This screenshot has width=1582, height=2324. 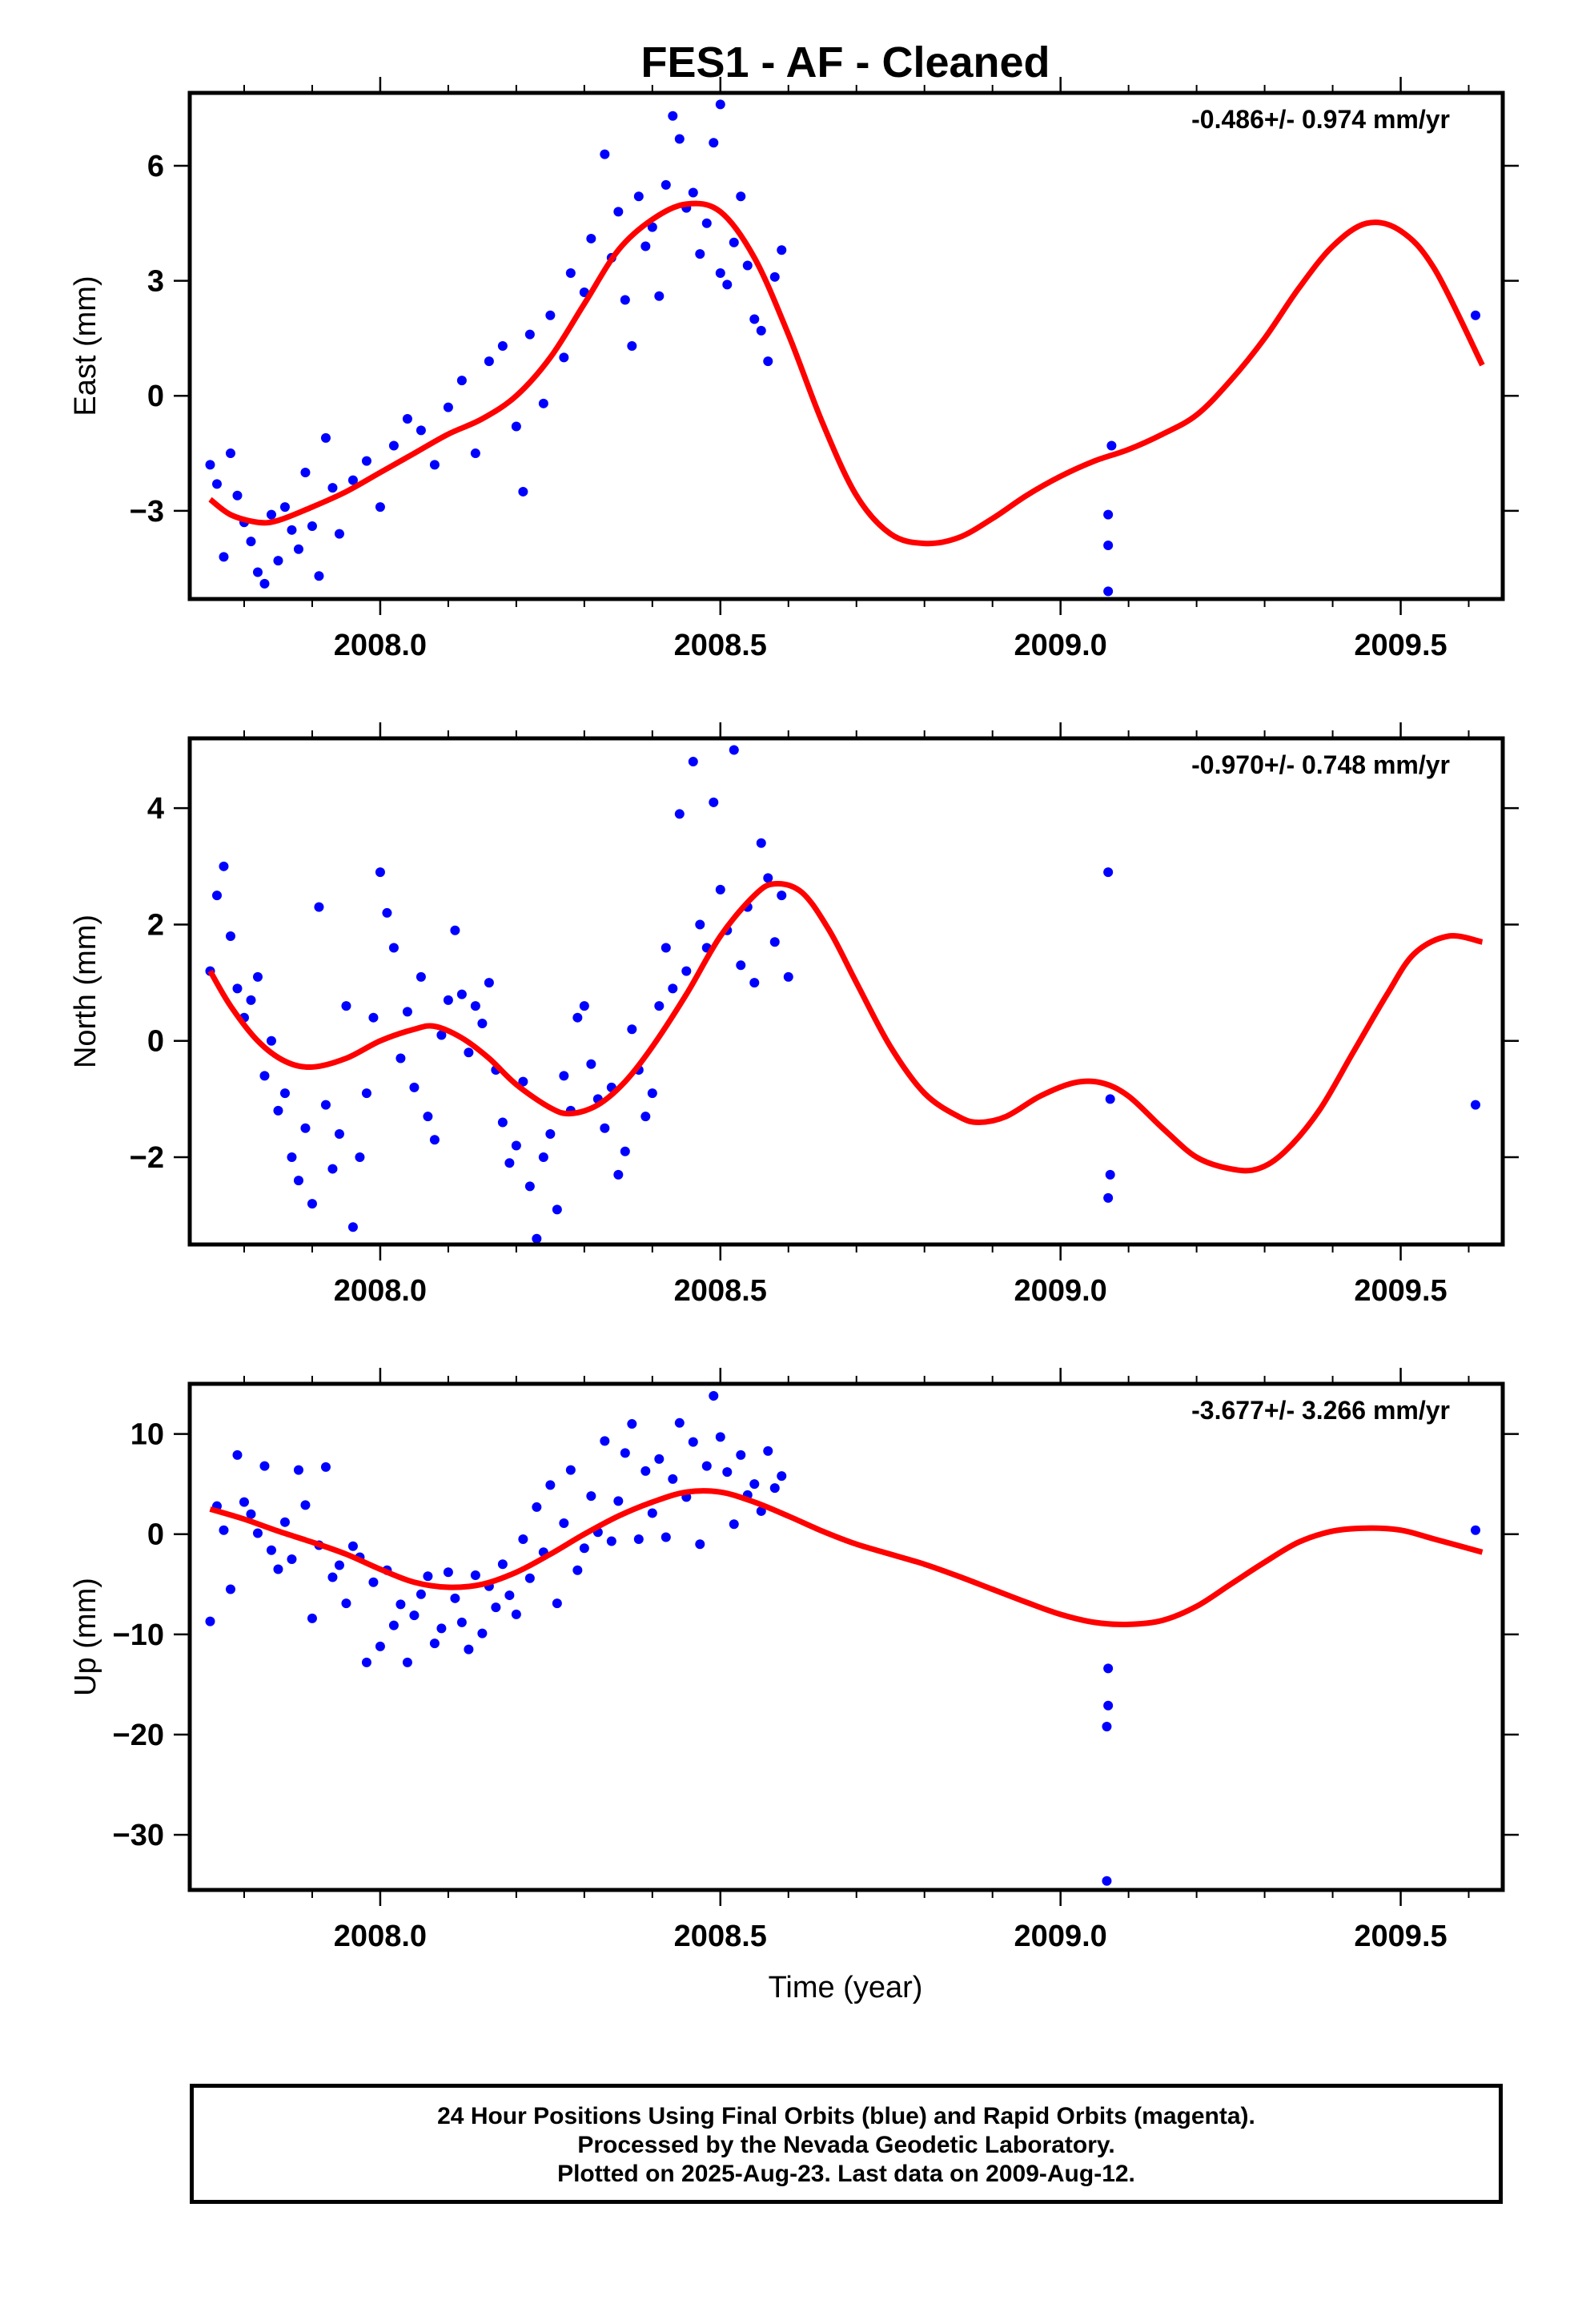 What do you see at coordinates (138, 1835) in the screenshot?
I see `y-tick-label: −30` at bounding box center [138, 1835].